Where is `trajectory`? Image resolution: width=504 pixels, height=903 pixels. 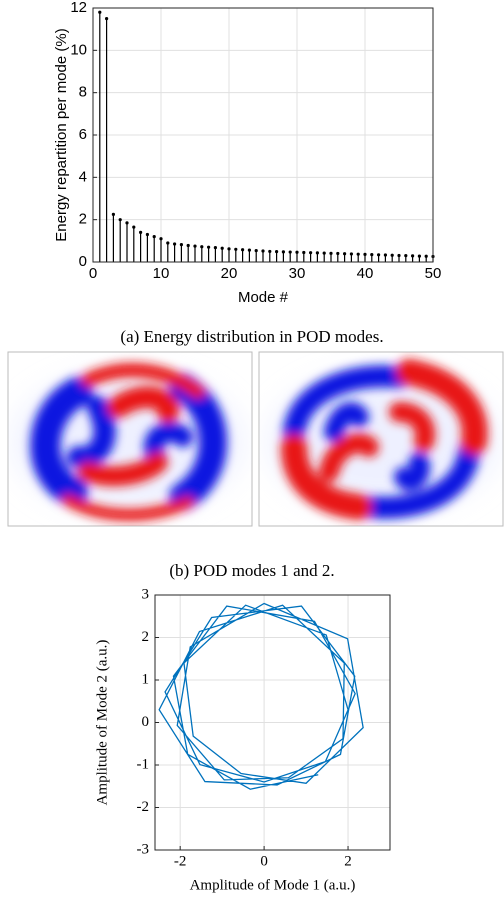
trajectory is located at coordinates (261, 696).